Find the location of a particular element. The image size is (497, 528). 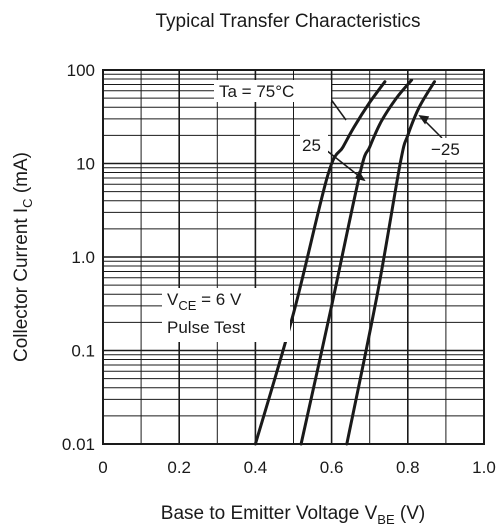

y-axis-label: Collector Current IC (mA) is located at coordinates (23, 257).